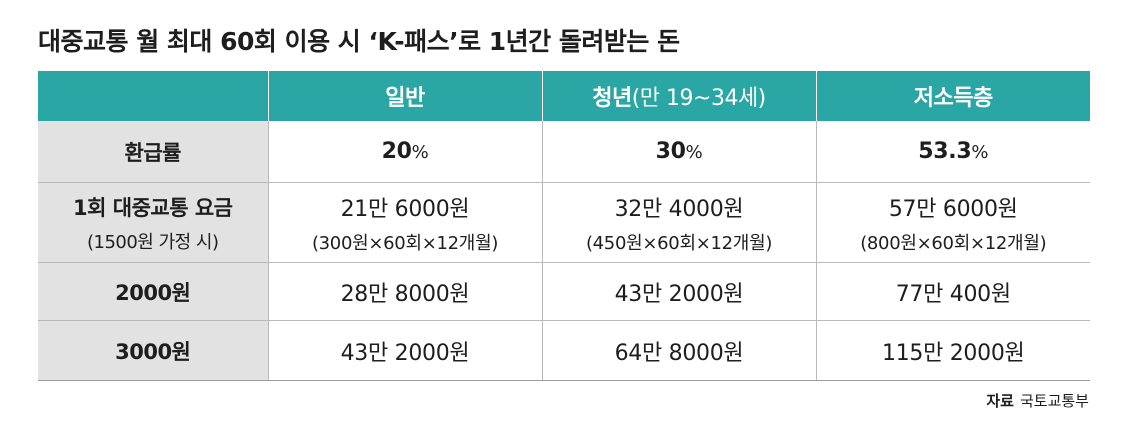  Describe the element at coordinates (953, 243) in the screenshot. I see `fare-1500-low-income-formula: (800원×60회×12개월)` at that location.